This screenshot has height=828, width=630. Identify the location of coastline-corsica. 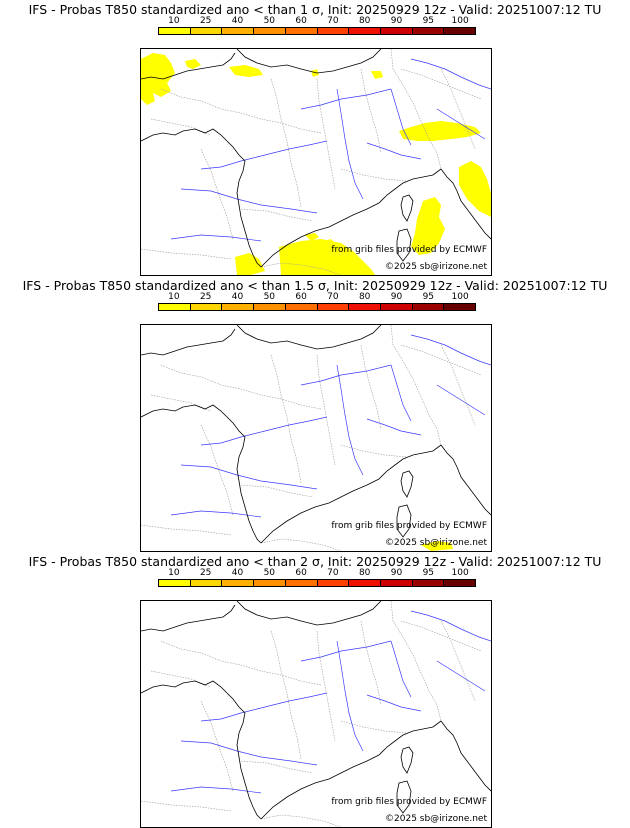
(407, 484).